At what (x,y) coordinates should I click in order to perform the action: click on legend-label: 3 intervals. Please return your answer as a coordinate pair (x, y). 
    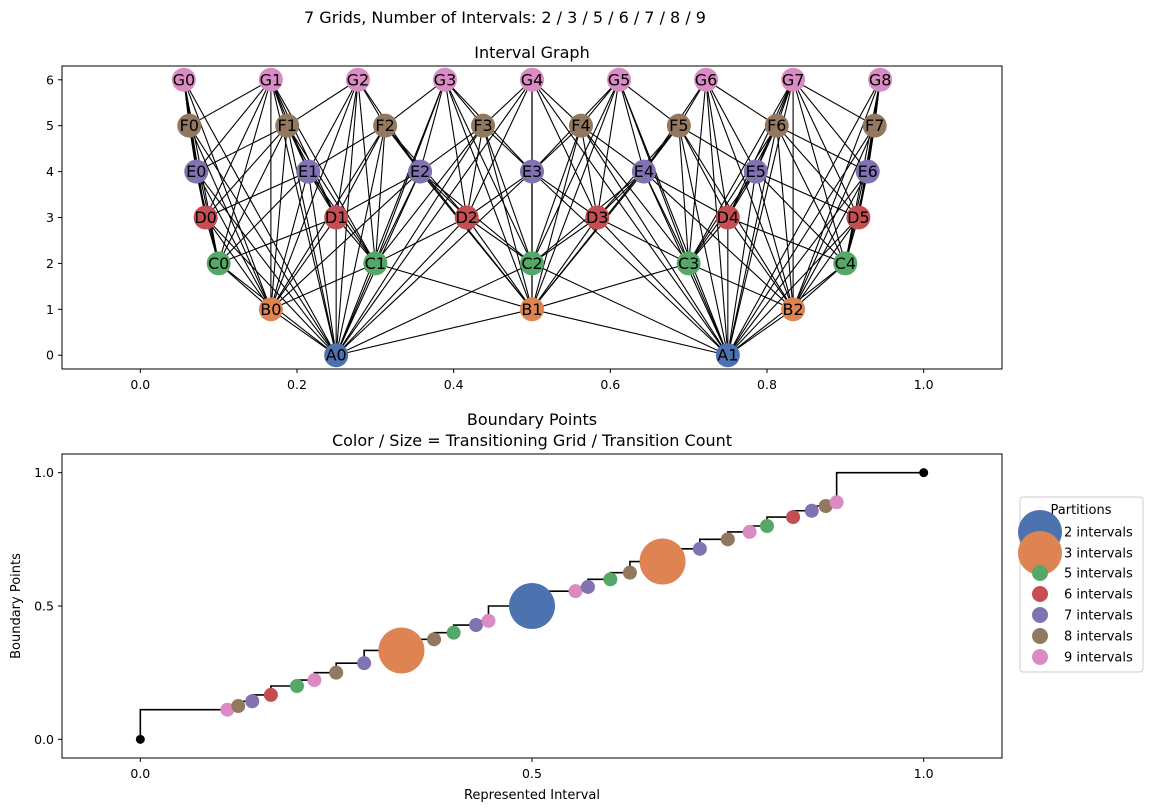
    Looking at the image, I should click on (1098, 554).